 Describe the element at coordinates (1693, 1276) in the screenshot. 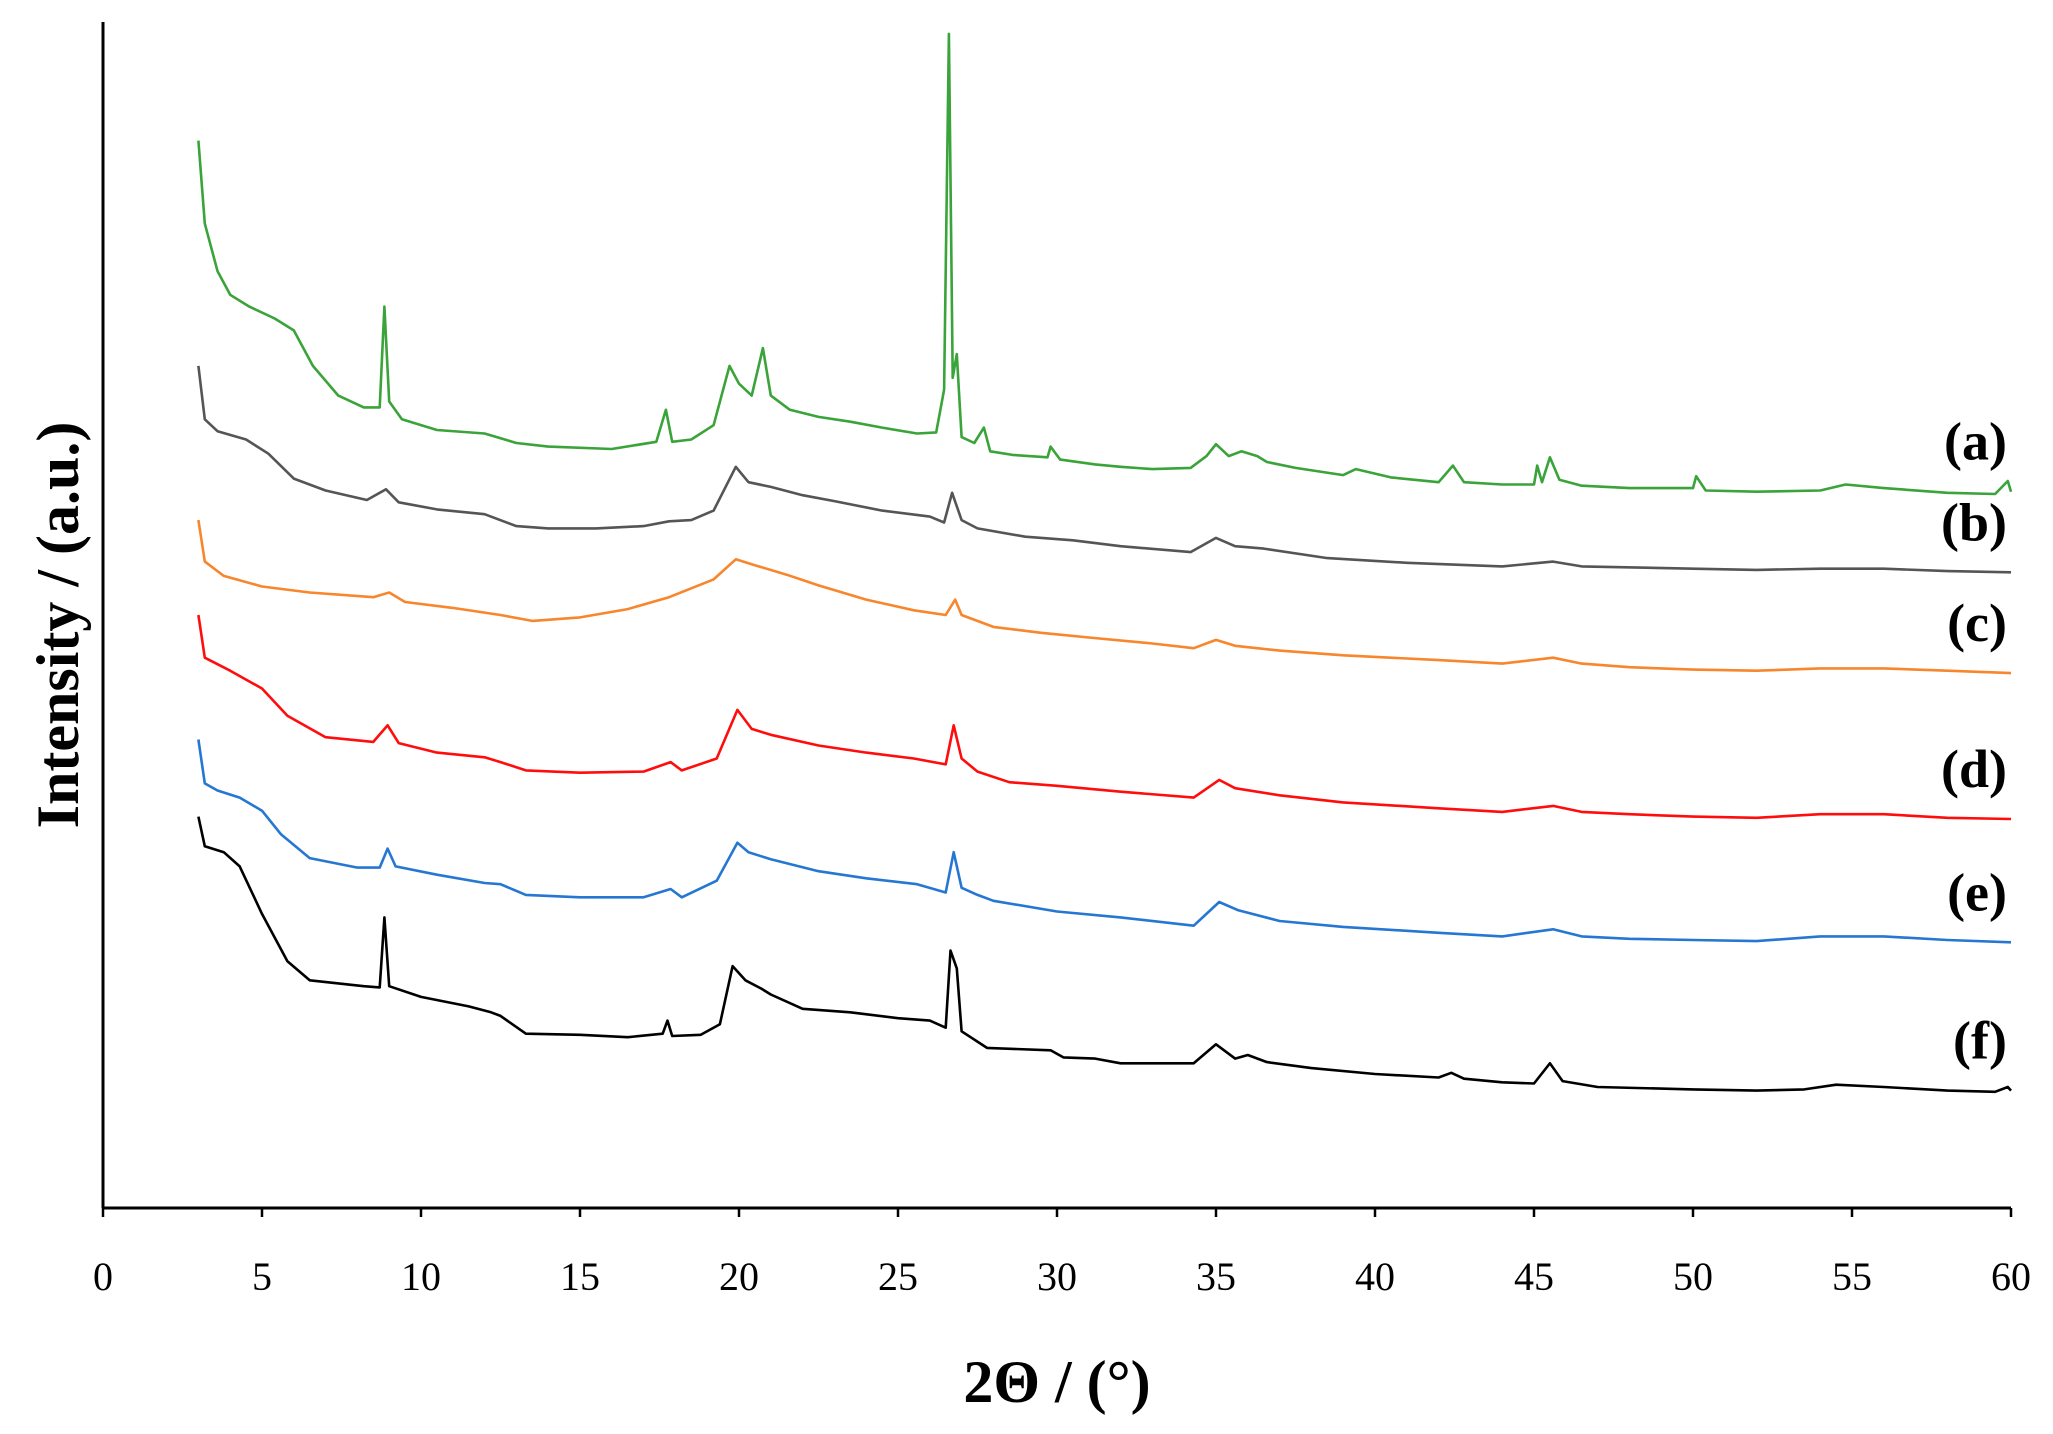

I see `x-tick-label: 50` at that location.